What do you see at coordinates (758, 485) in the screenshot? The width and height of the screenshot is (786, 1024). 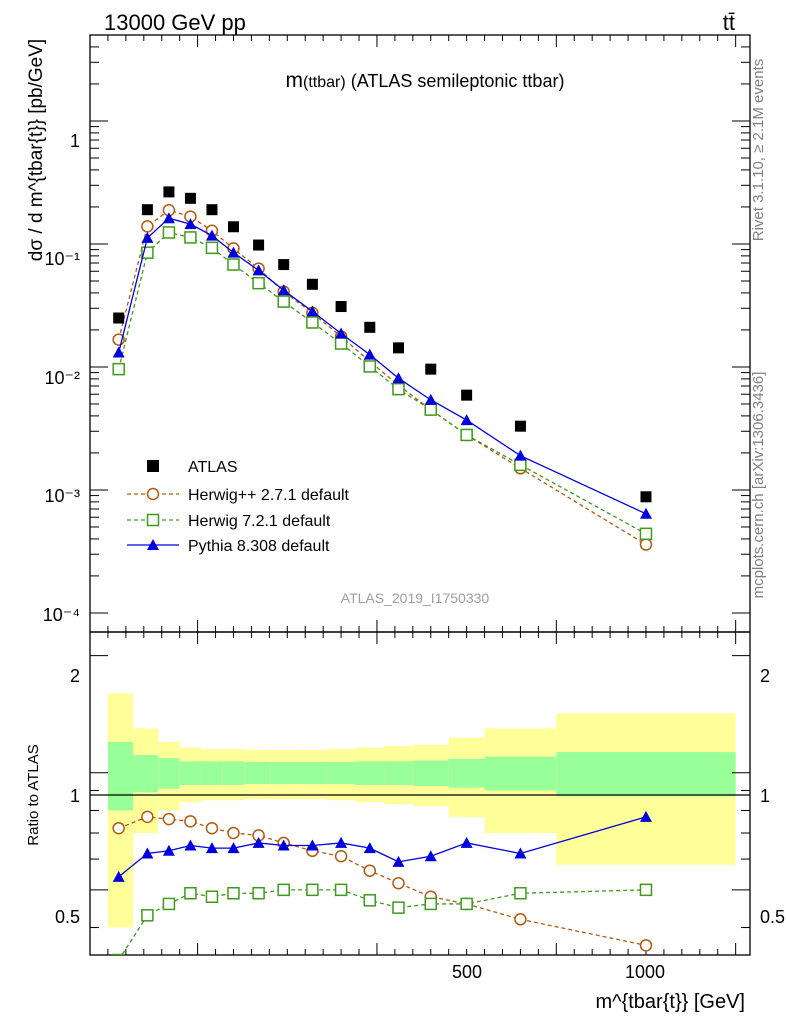 I see `mcplots-source-label: mcplots.cern.ch [arXiv:1306.3436]` at bounding box center [758, 485].